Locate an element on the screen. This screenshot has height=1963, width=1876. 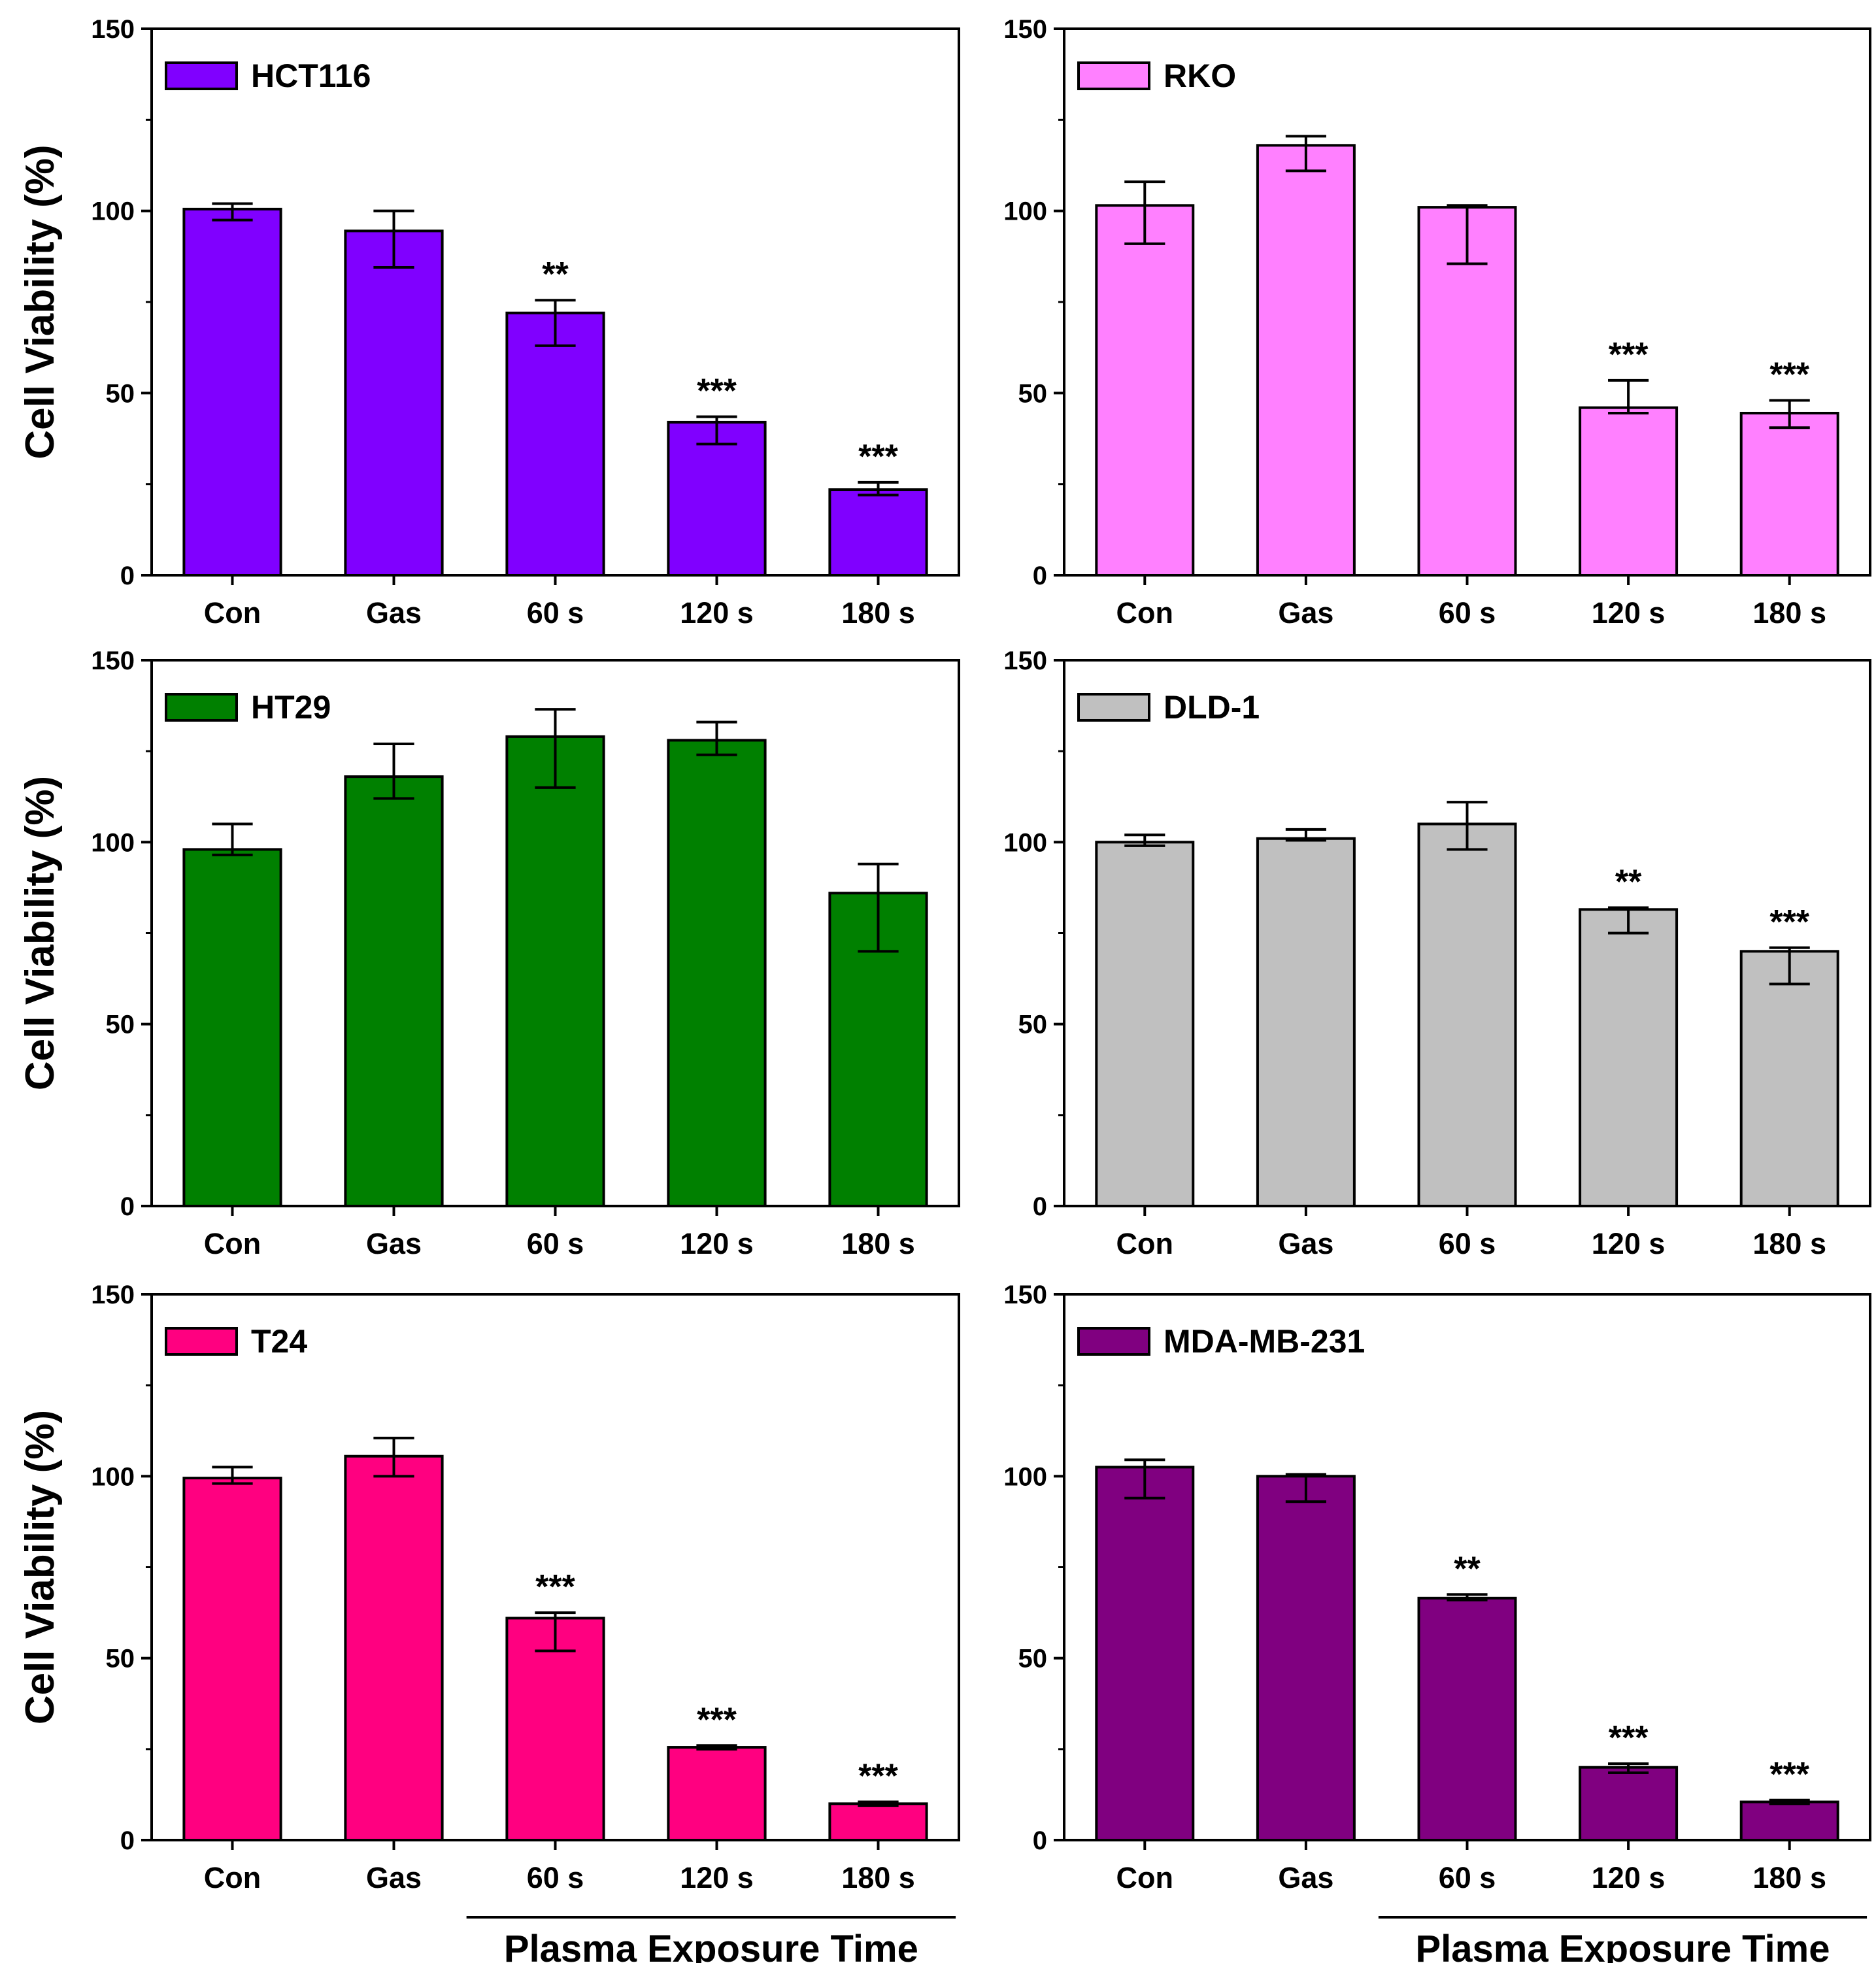
panel-rko: 0 50 100 150 Con Gas 60 s 120 s *** 180 s *** RKO is located at coordinates (1437, 322).